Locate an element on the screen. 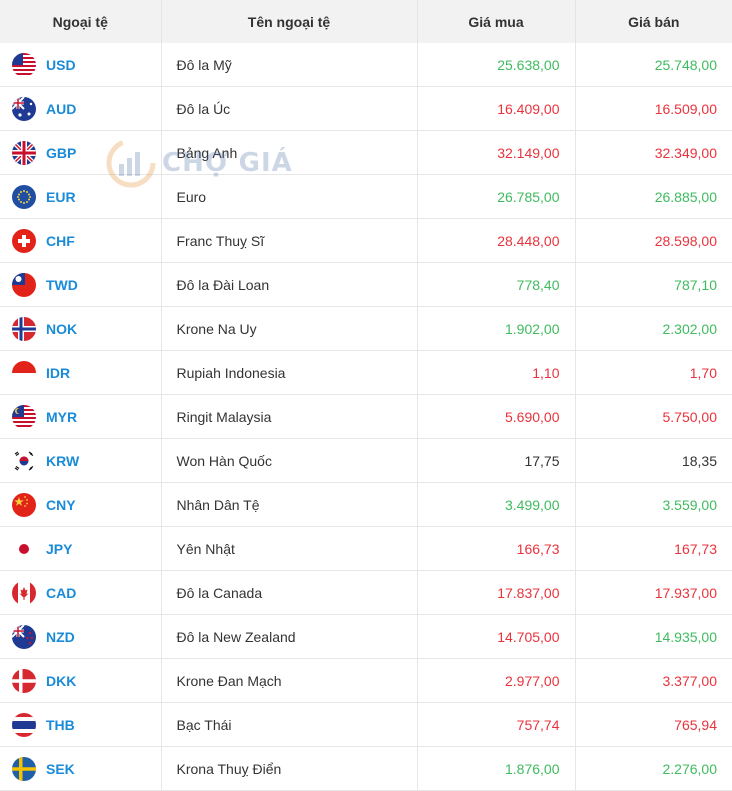 Image resolution: width=732 pixels, height=791 pixels. table-header-row: Ngoại tệ Tên ngoại tệ Giá mua Giá bán is located at coordinates (366, 21).